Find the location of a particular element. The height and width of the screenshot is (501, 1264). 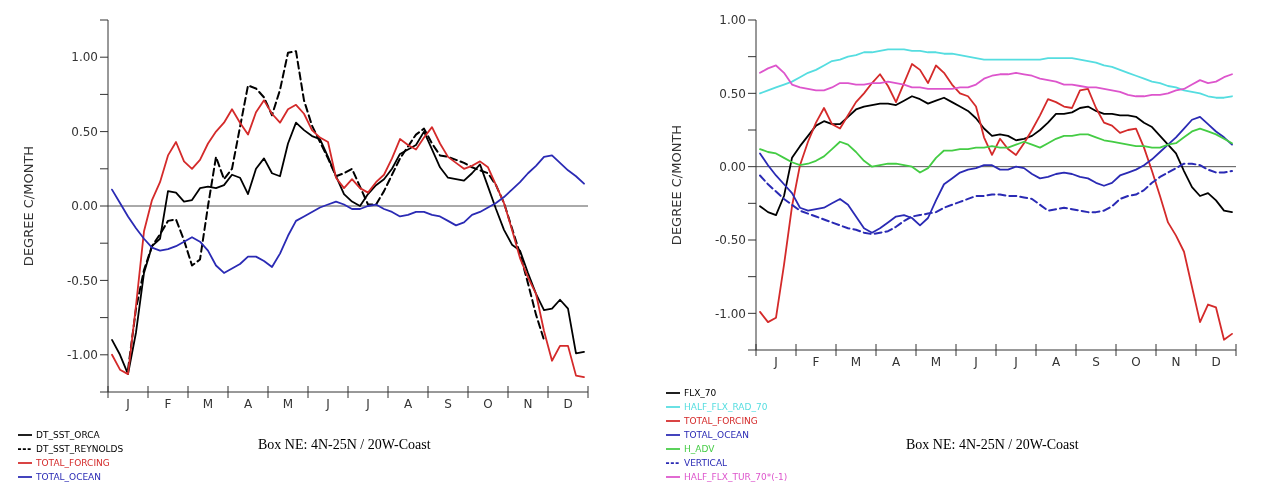

legend-label: H_ADV is located at coordinates (699, 448).